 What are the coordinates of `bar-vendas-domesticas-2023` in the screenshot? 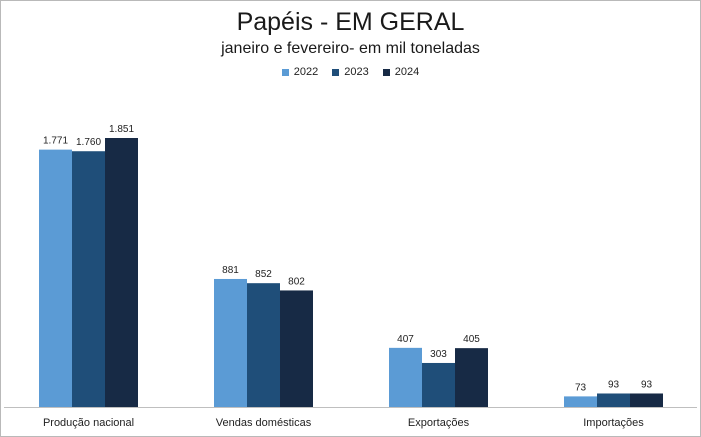 It's located at (263, 345).